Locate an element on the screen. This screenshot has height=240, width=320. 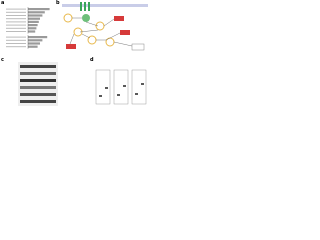
membrane is located at coordinates (105, 5).